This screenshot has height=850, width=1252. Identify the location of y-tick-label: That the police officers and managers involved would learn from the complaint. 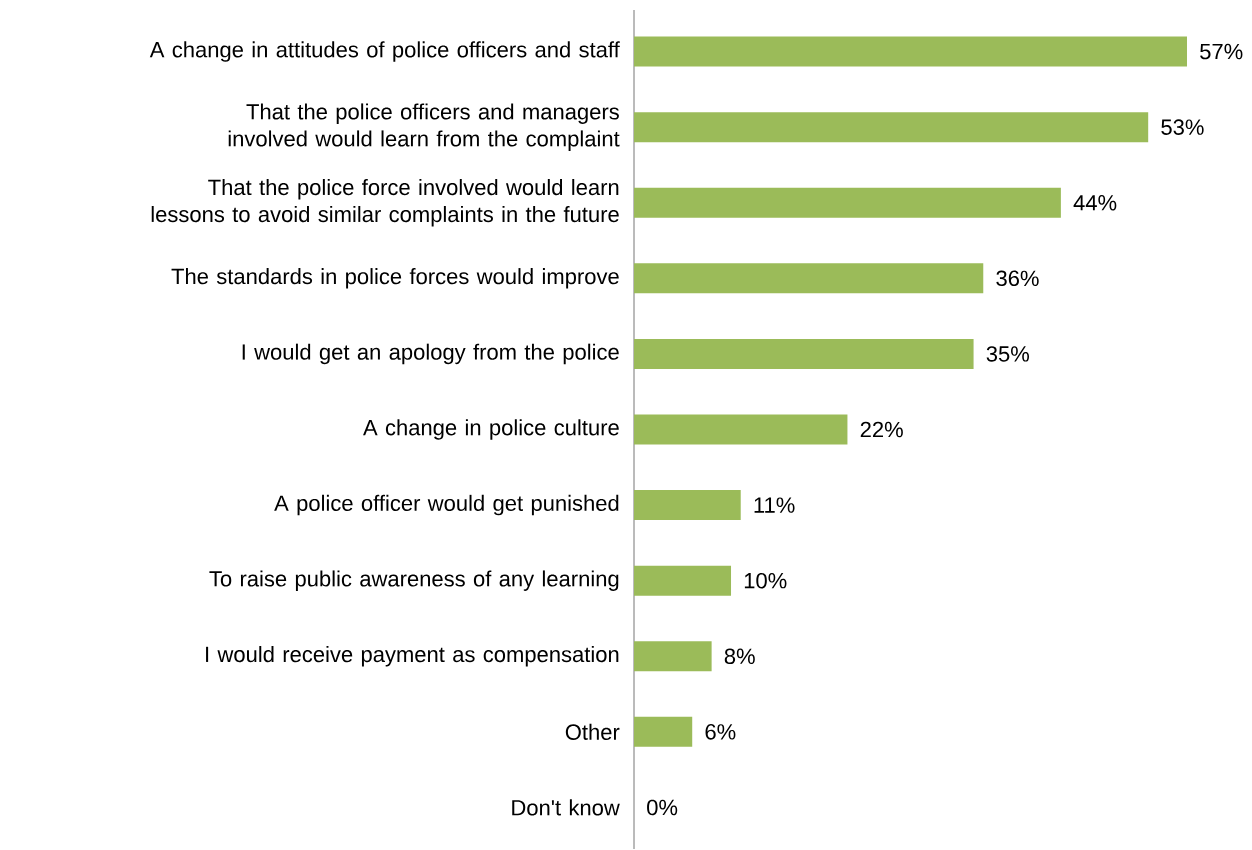
(424, 127).